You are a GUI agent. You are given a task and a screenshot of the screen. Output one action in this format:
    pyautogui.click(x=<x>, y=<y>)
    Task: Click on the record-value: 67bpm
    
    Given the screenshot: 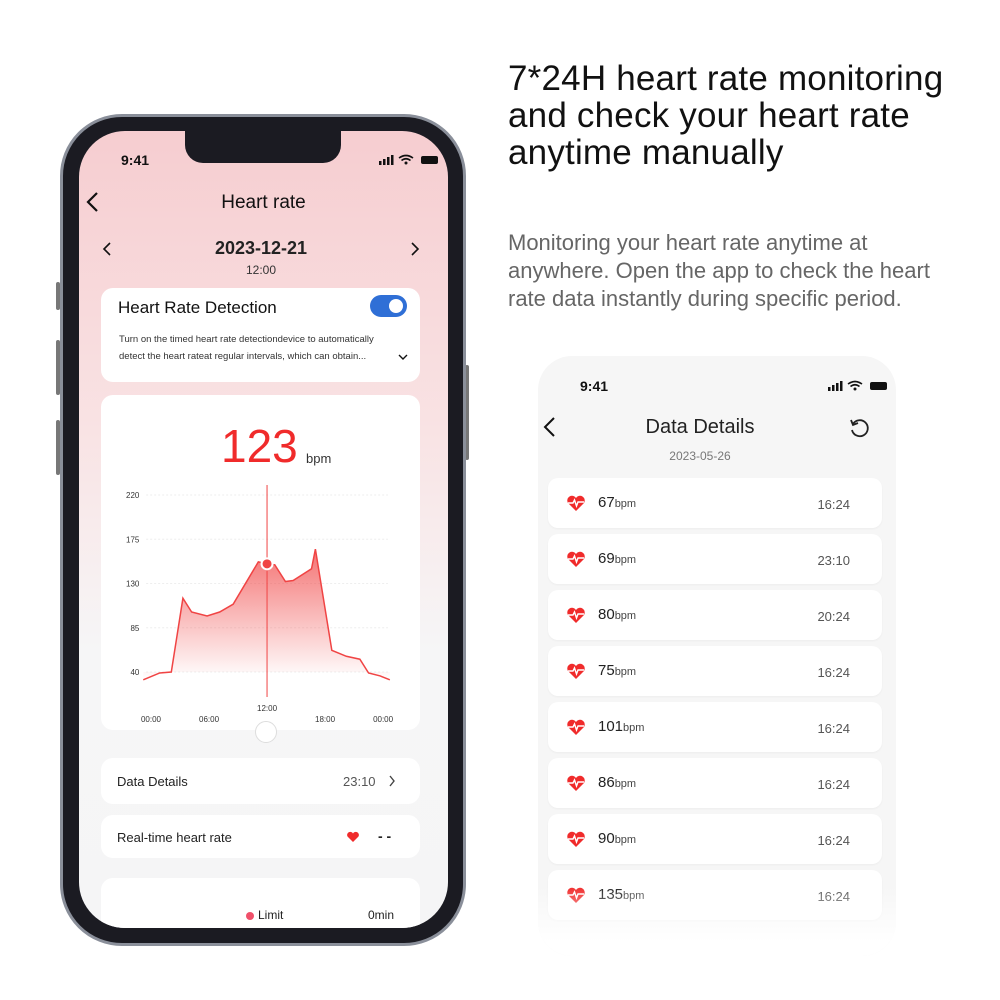 What is the action you would take?
    pyautogui.click(x=617, y=502)
    